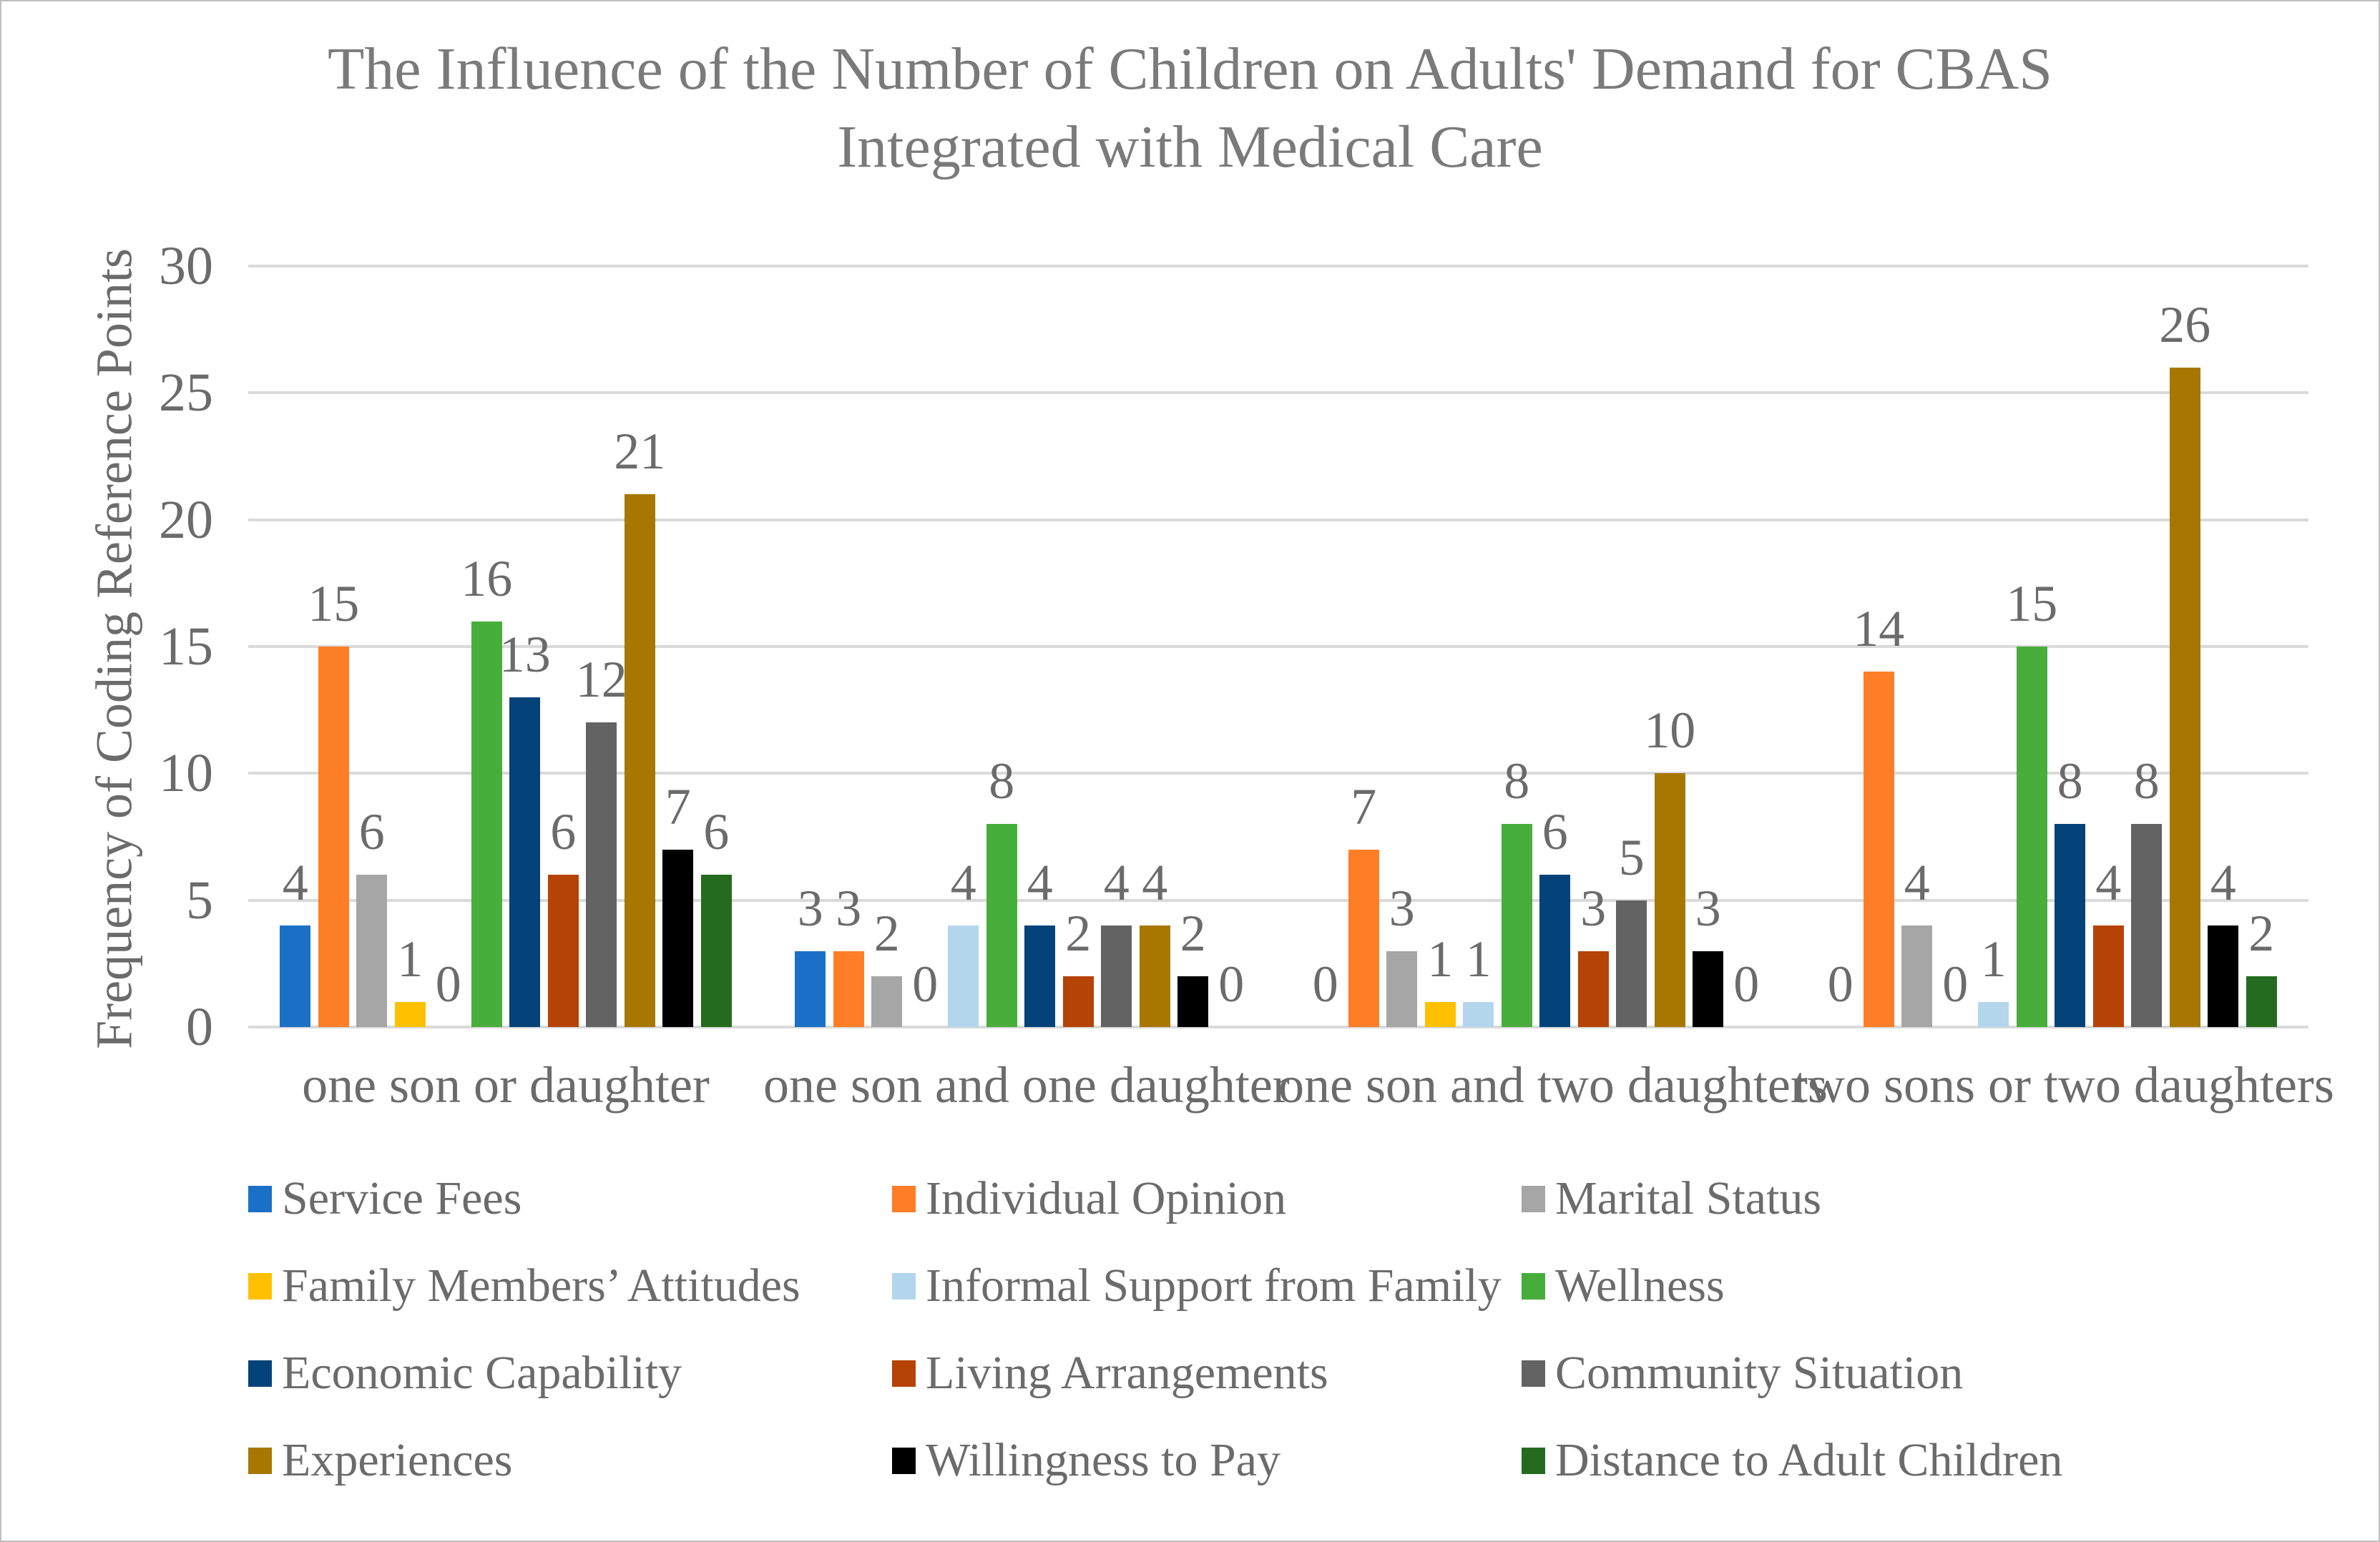 Image resolution: width=2380 pixels, height=1542 pixels. I want to click on bar-living-arrangements-group1, so click(563, 951).